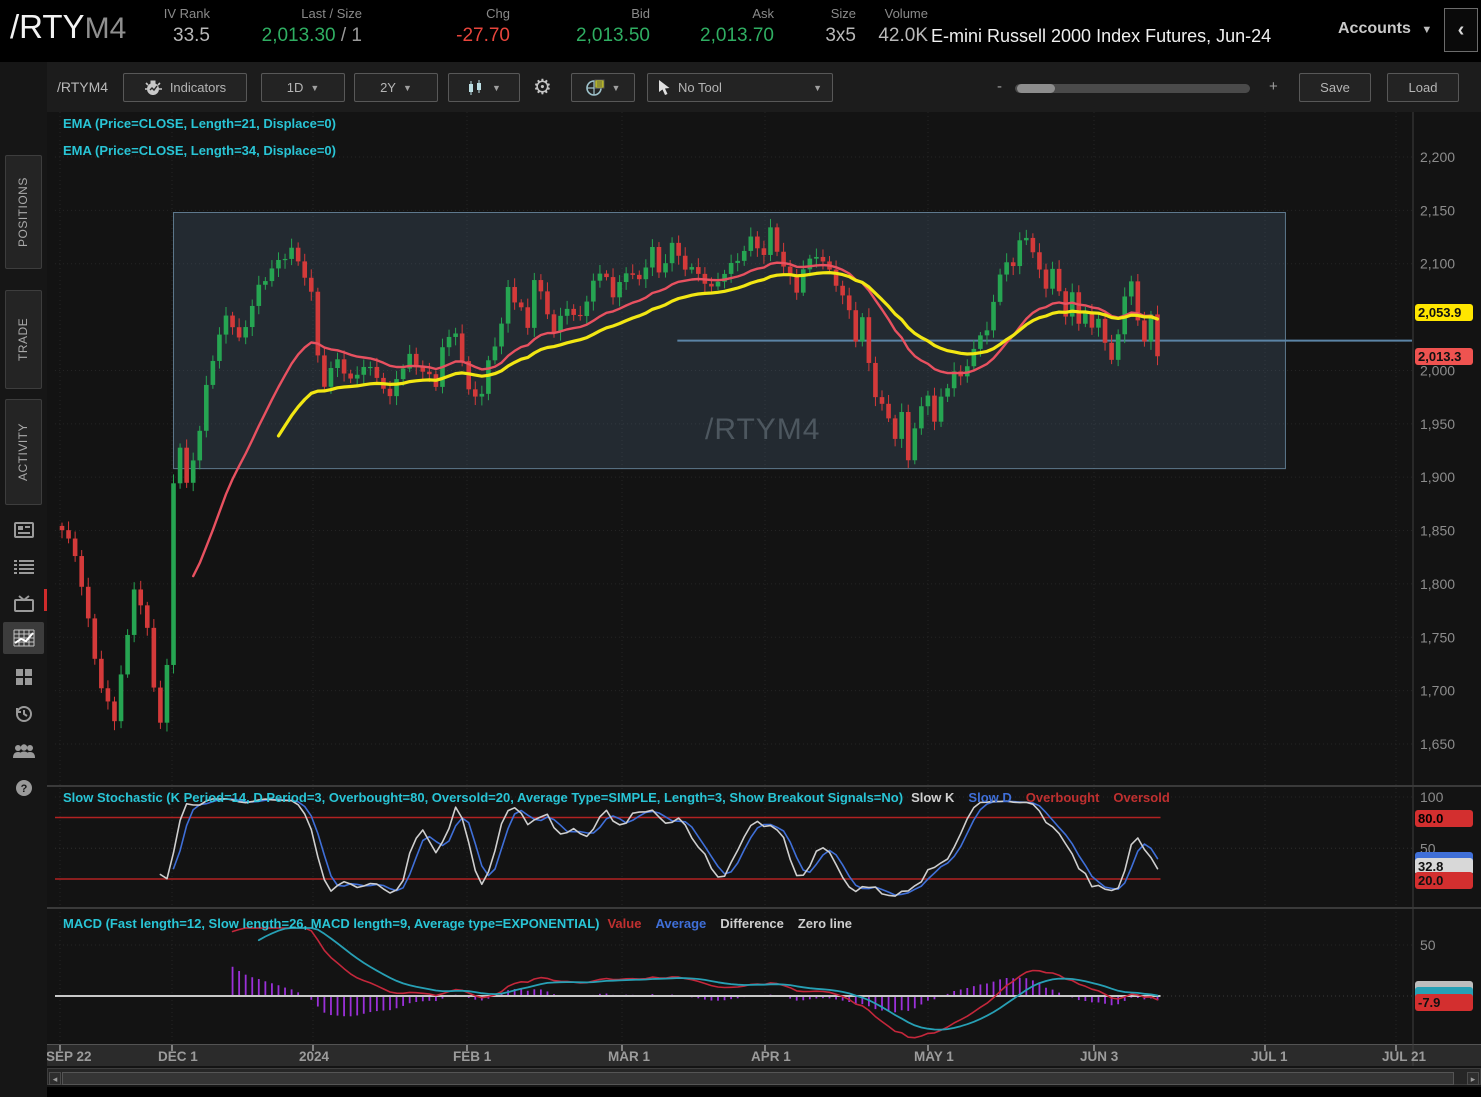 The image size is (1481, 1097). What do you see at coordinates (1423, 87) in the screenshot?
I see `load-button: Load` at bounding box center [1423, 87].